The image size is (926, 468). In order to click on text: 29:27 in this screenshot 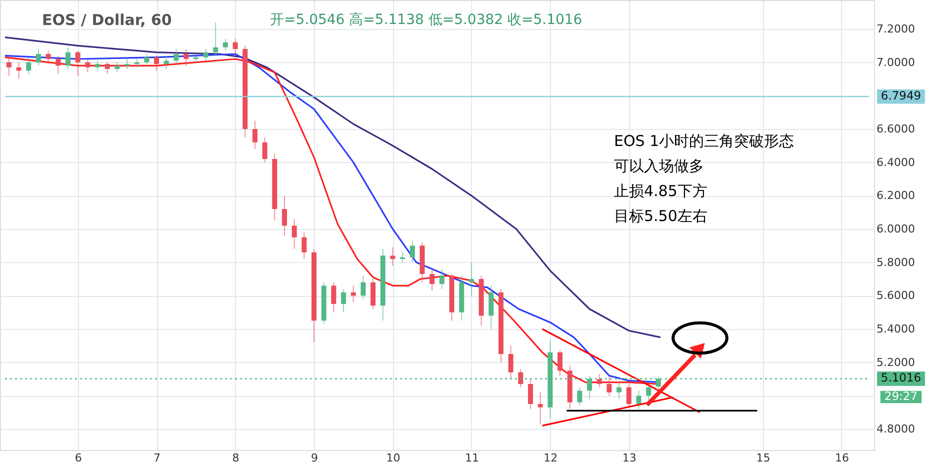, I will do `click(901, 396)`.